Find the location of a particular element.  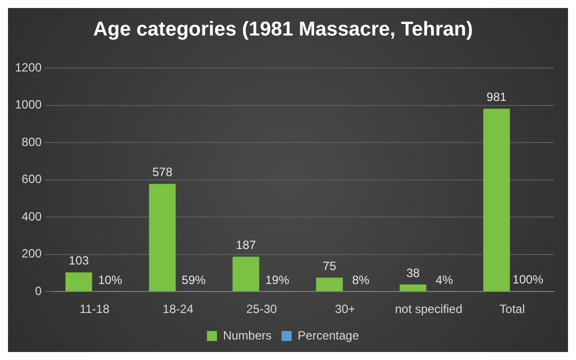

chart-title: Age categories (1981 Massacre, Tehran) is located at coordinates (283, 29).